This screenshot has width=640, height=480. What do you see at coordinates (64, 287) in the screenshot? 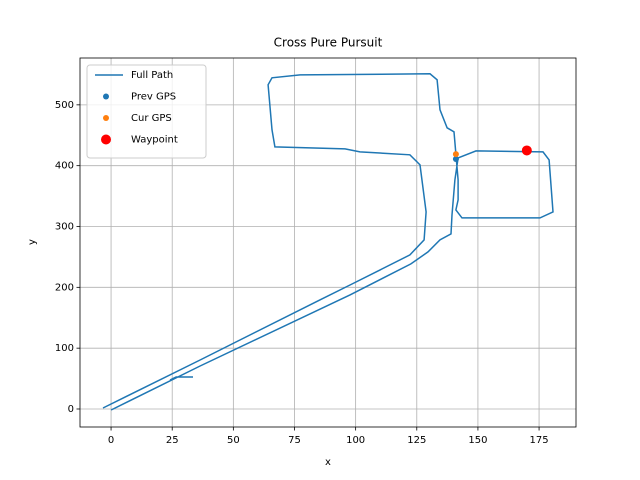
I see `y-tick-label: 200` at bounding box center [64, 287].